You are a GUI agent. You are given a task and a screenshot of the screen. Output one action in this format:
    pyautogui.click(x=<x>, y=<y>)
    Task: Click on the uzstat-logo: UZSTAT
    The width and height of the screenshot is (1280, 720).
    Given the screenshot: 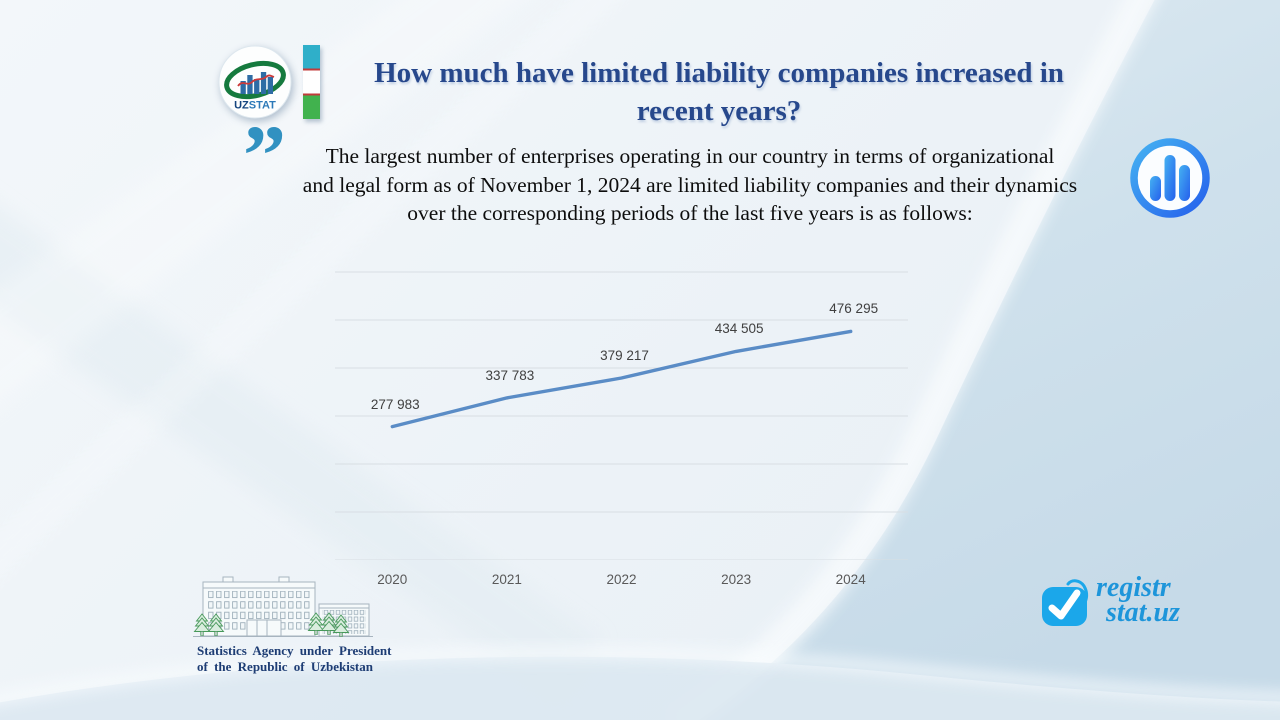 What is the action you would take?
    pyautogui.click(x=255, y=82)
    